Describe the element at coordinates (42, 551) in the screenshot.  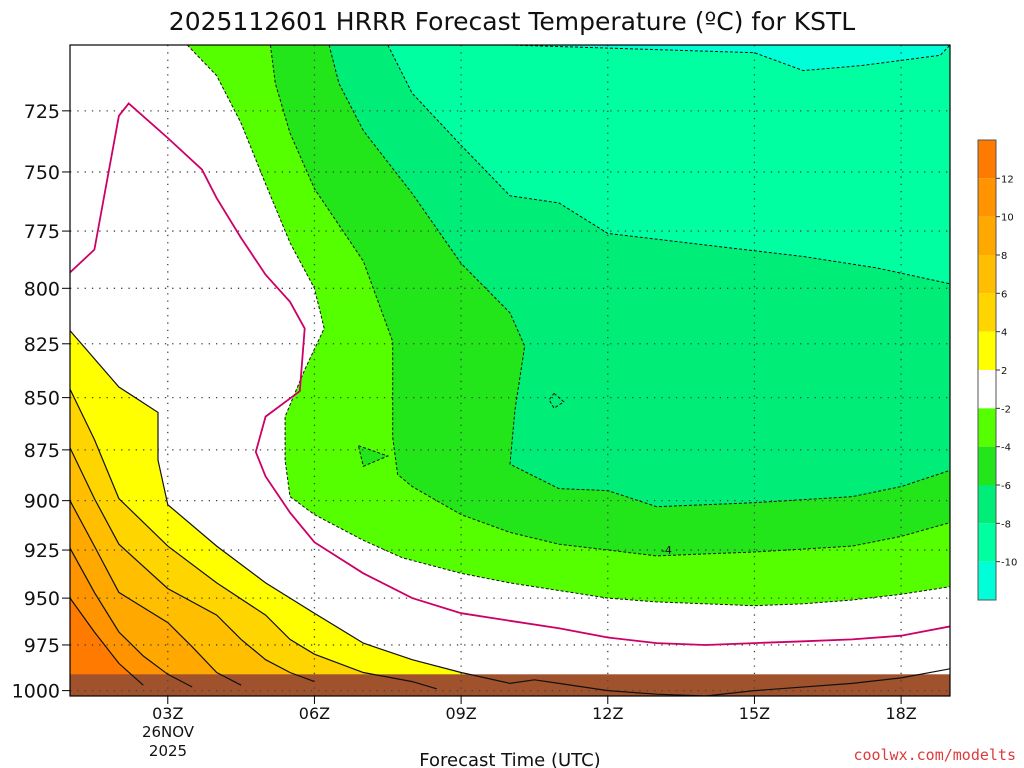
I see `y-tick-label-8: 925` at that location.